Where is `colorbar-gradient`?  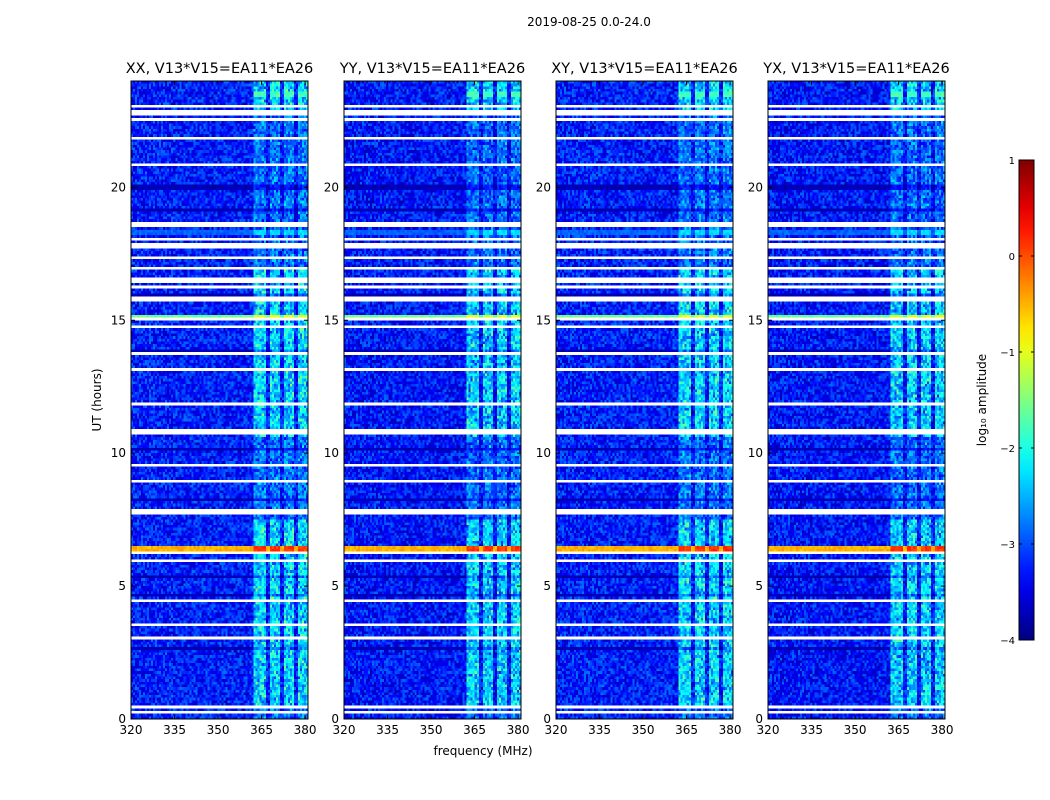 colorbar-gradient is located at coordinates (1026, 400).